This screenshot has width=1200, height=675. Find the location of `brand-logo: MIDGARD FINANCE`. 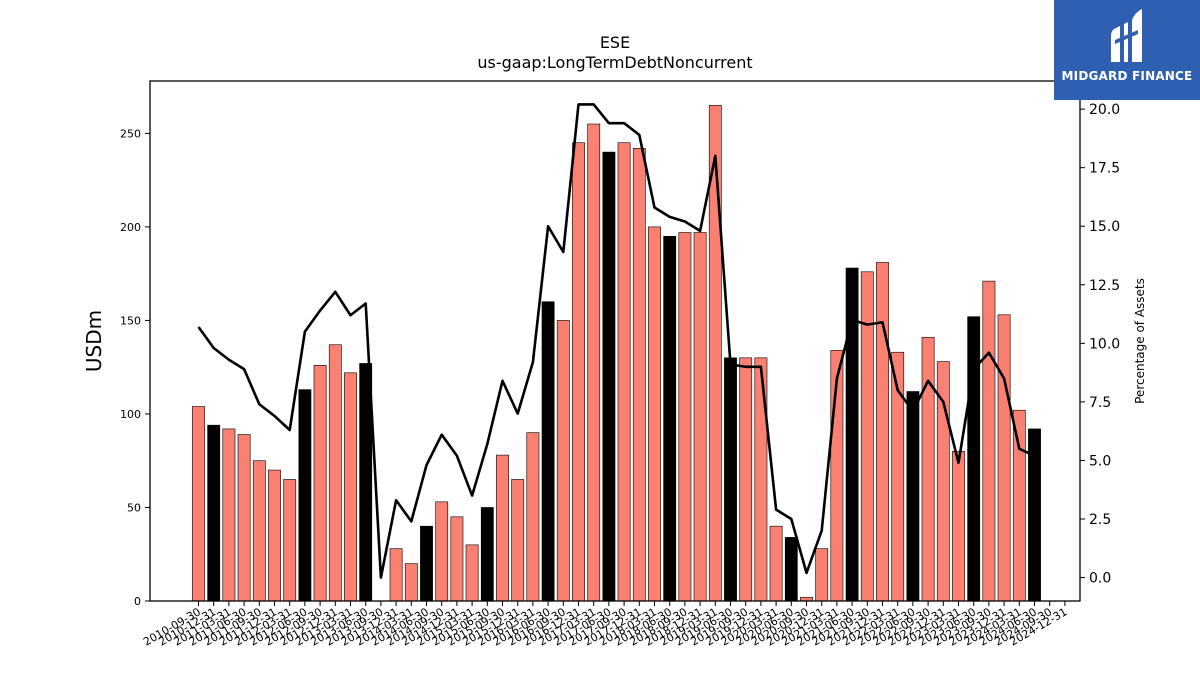

brand-logo: MIDGARD FINANCE is located at coordinates (1127, 50).